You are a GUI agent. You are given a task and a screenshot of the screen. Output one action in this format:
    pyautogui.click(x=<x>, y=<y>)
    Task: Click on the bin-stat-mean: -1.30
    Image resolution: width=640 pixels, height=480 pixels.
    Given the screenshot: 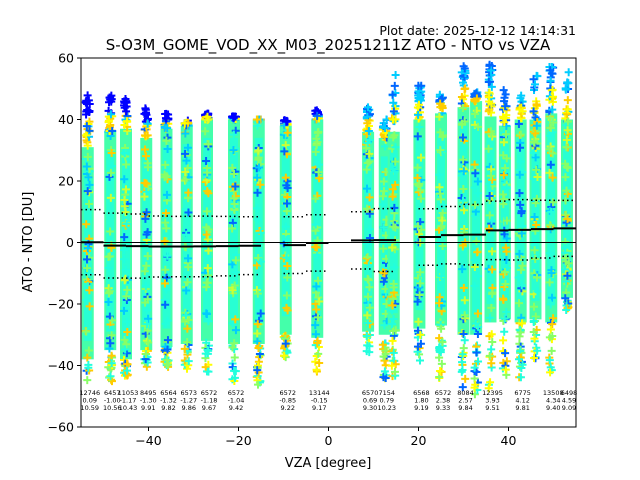 What is the action you would take?
    pyautogui.click(x=148, y=401)
    